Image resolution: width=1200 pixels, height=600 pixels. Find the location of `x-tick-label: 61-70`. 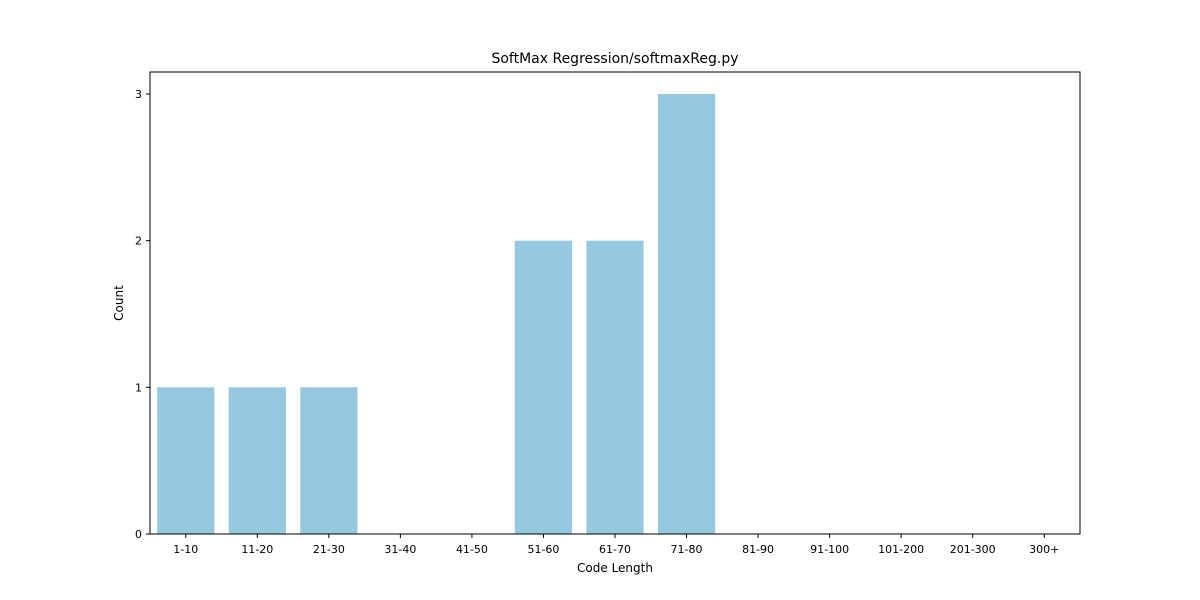

x-tick-label: 61-70 is located at coordinates (615, 549).